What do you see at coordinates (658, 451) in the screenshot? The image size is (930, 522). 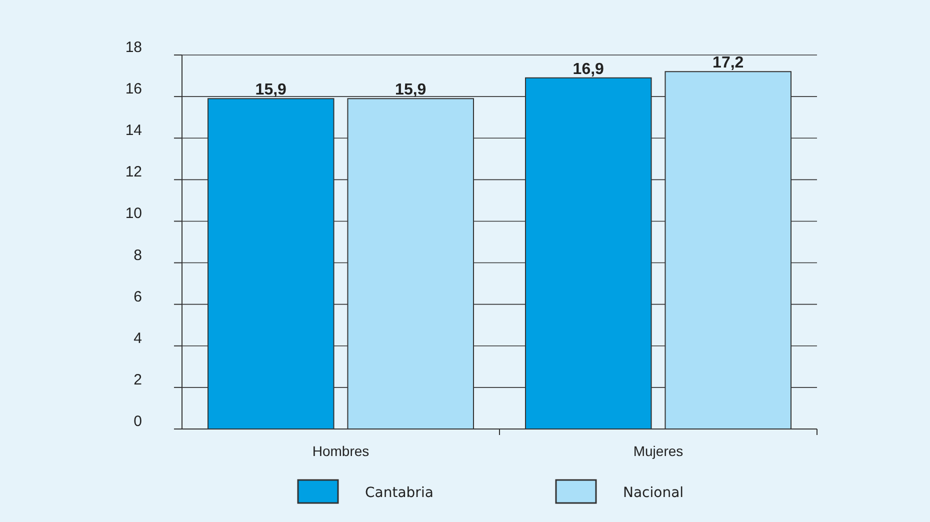 I see `x-tick-label: Mujeres` at bounding box center [658, 451].